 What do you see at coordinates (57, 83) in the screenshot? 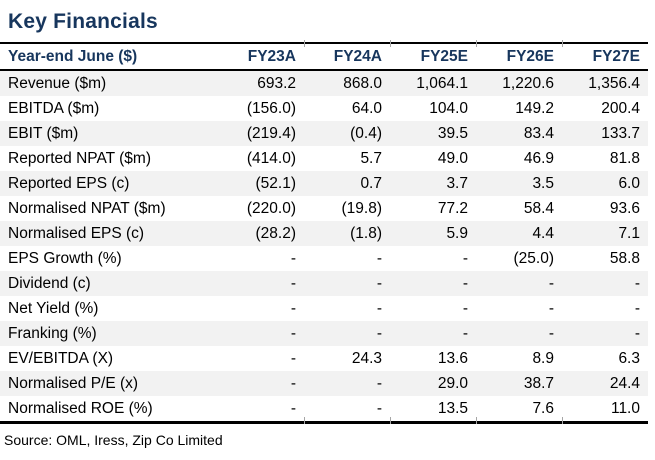
I see `row-label: Revenue ($m)` at bounding box center [57, 83].